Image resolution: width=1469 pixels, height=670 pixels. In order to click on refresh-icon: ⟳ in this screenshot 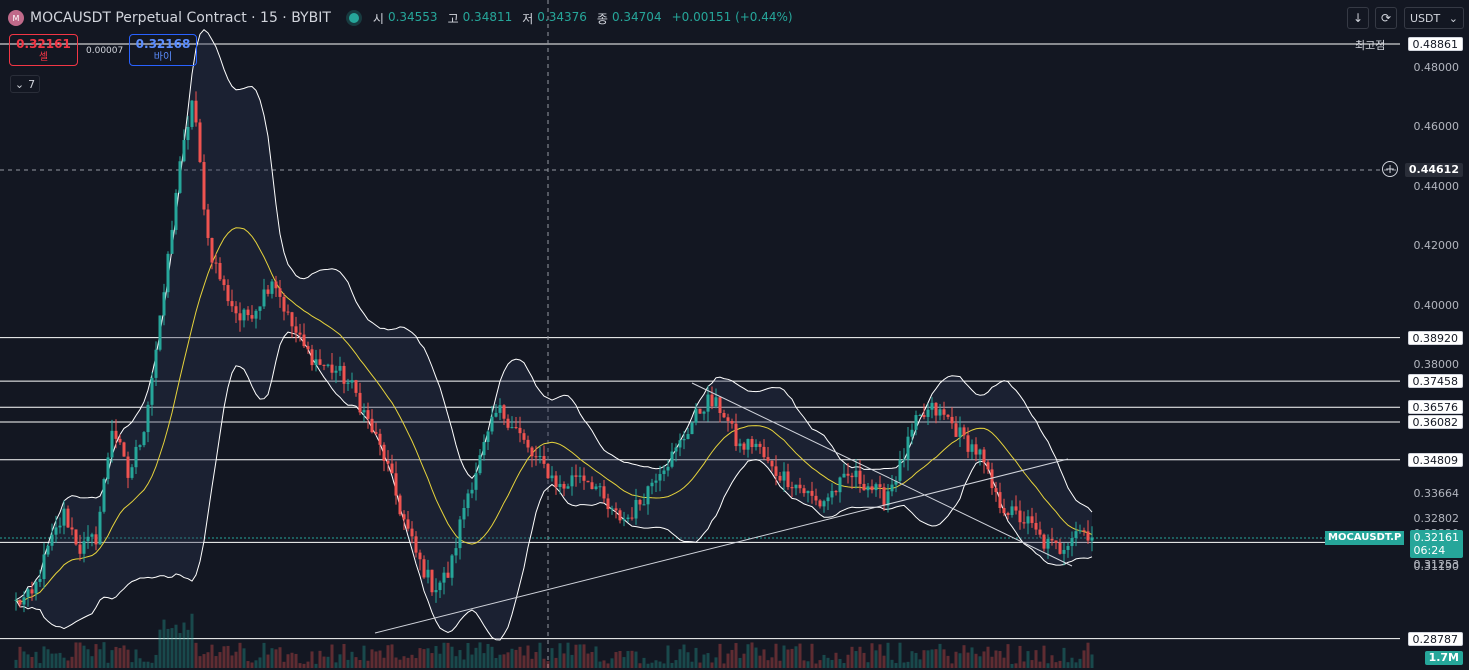, I will do `click(1386, 18)`.